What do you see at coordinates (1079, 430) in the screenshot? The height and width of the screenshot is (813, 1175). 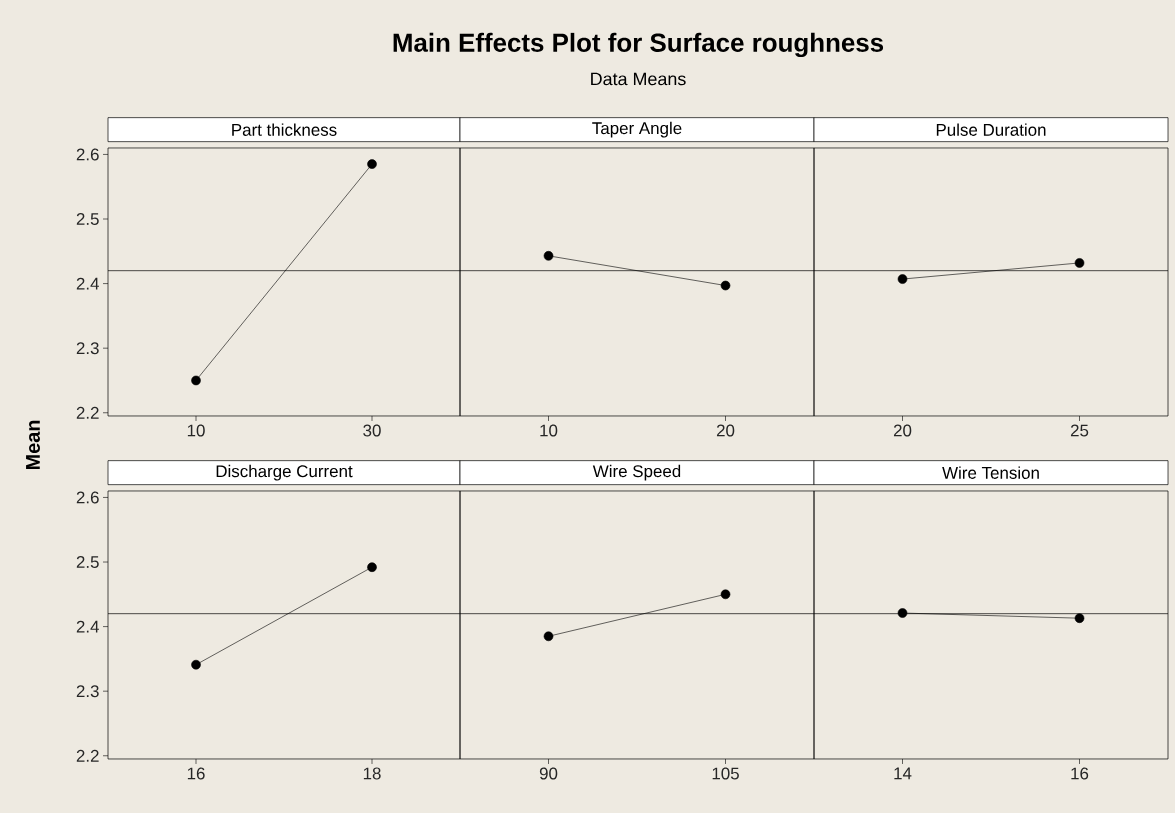 I see `x-tick-label: 25` at bounding box center [1079, 430].